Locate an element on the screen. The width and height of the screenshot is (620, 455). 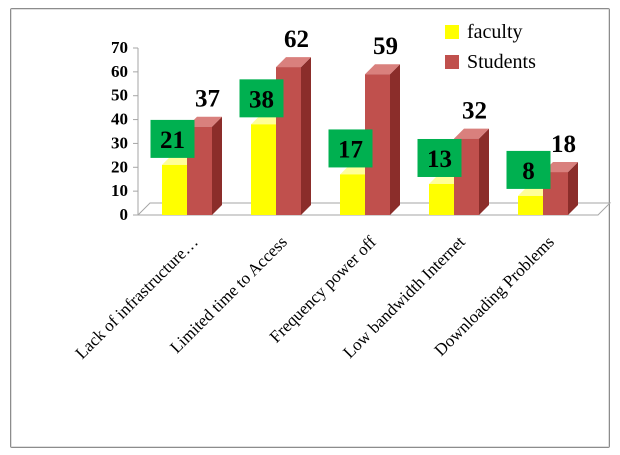
data-label-faculty: 38 is located at coordinates (261, 99).